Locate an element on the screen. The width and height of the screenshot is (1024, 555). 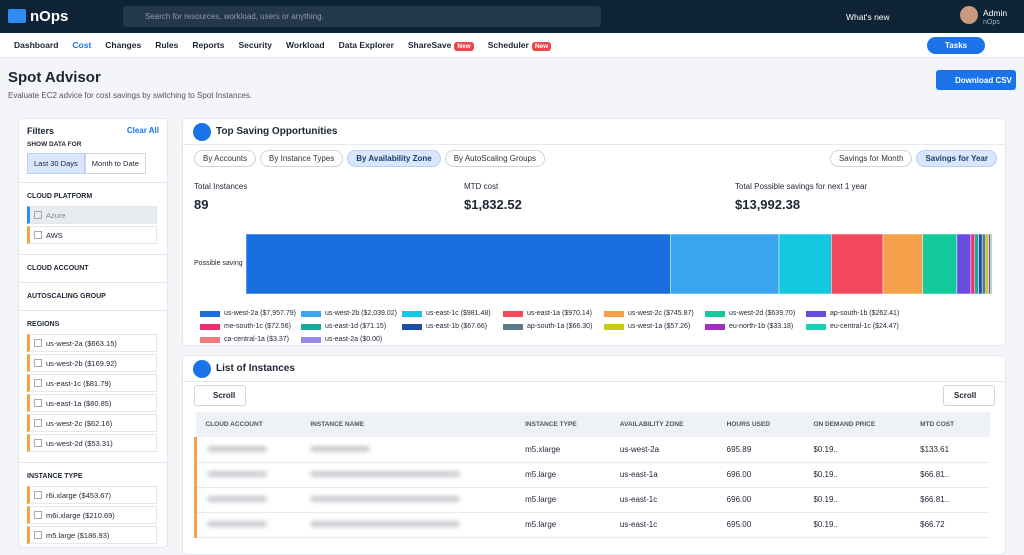
region-item: us-west-2d ($53.31) is located at coordinates (92, 443).